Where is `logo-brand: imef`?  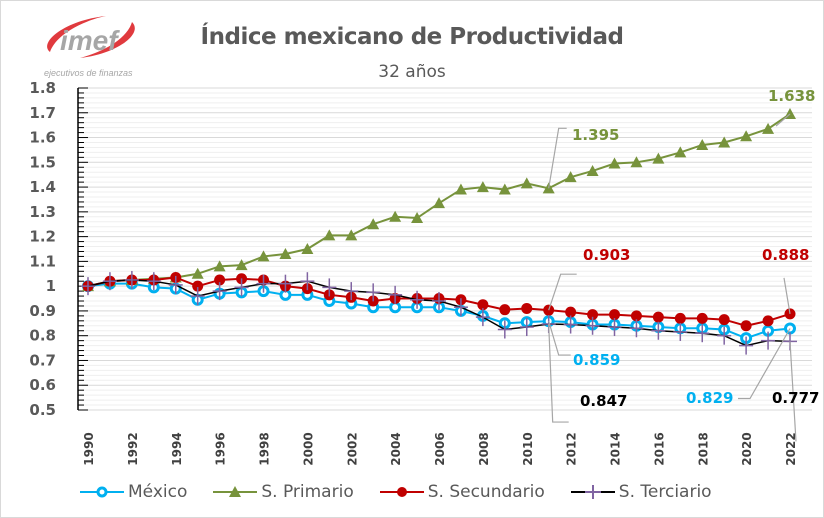
logo-brand: imef is located at coordinates (90, 40).